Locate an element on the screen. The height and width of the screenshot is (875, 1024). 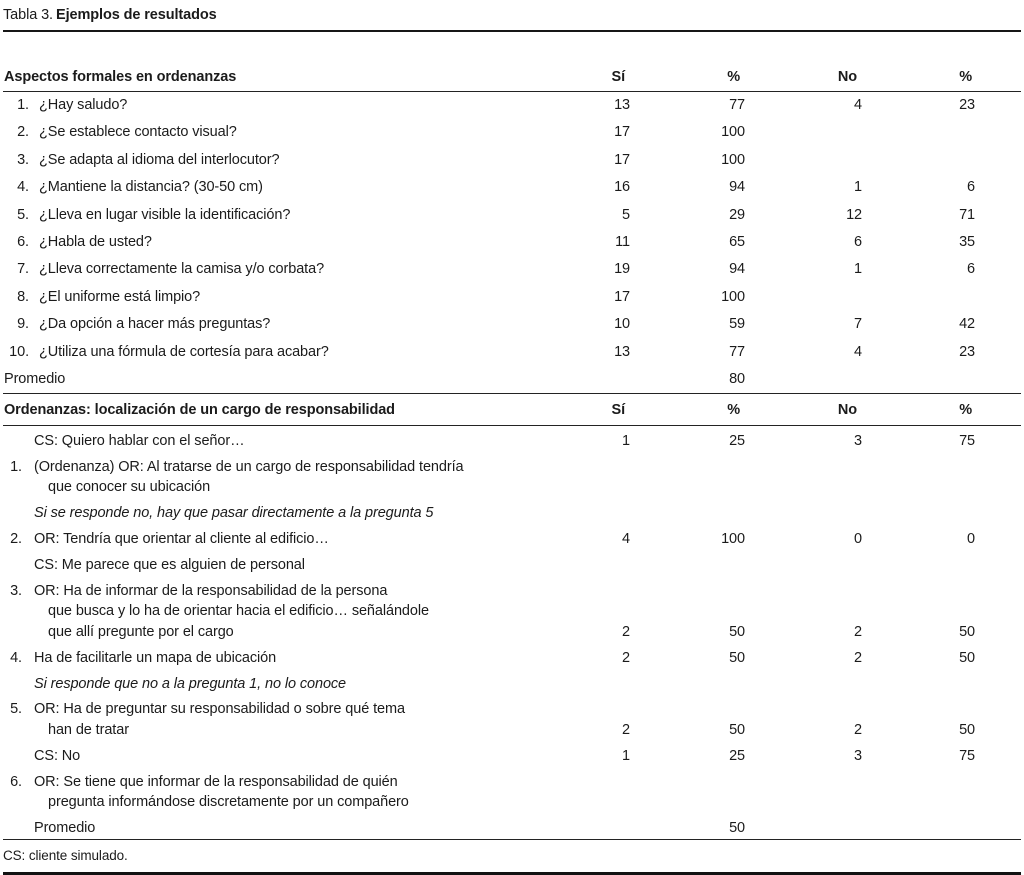
row-text: 4. Ha de facilitarle un mapa de ubicación is located at coordinates (259, 658).